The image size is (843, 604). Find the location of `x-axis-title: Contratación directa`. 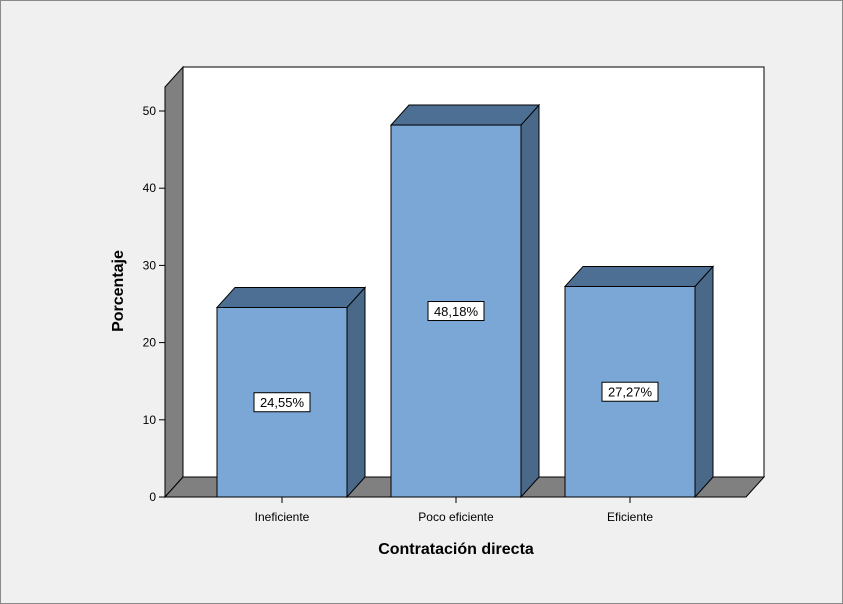

x-axis-title: Contratación directa is located at coordinates (456, 549).